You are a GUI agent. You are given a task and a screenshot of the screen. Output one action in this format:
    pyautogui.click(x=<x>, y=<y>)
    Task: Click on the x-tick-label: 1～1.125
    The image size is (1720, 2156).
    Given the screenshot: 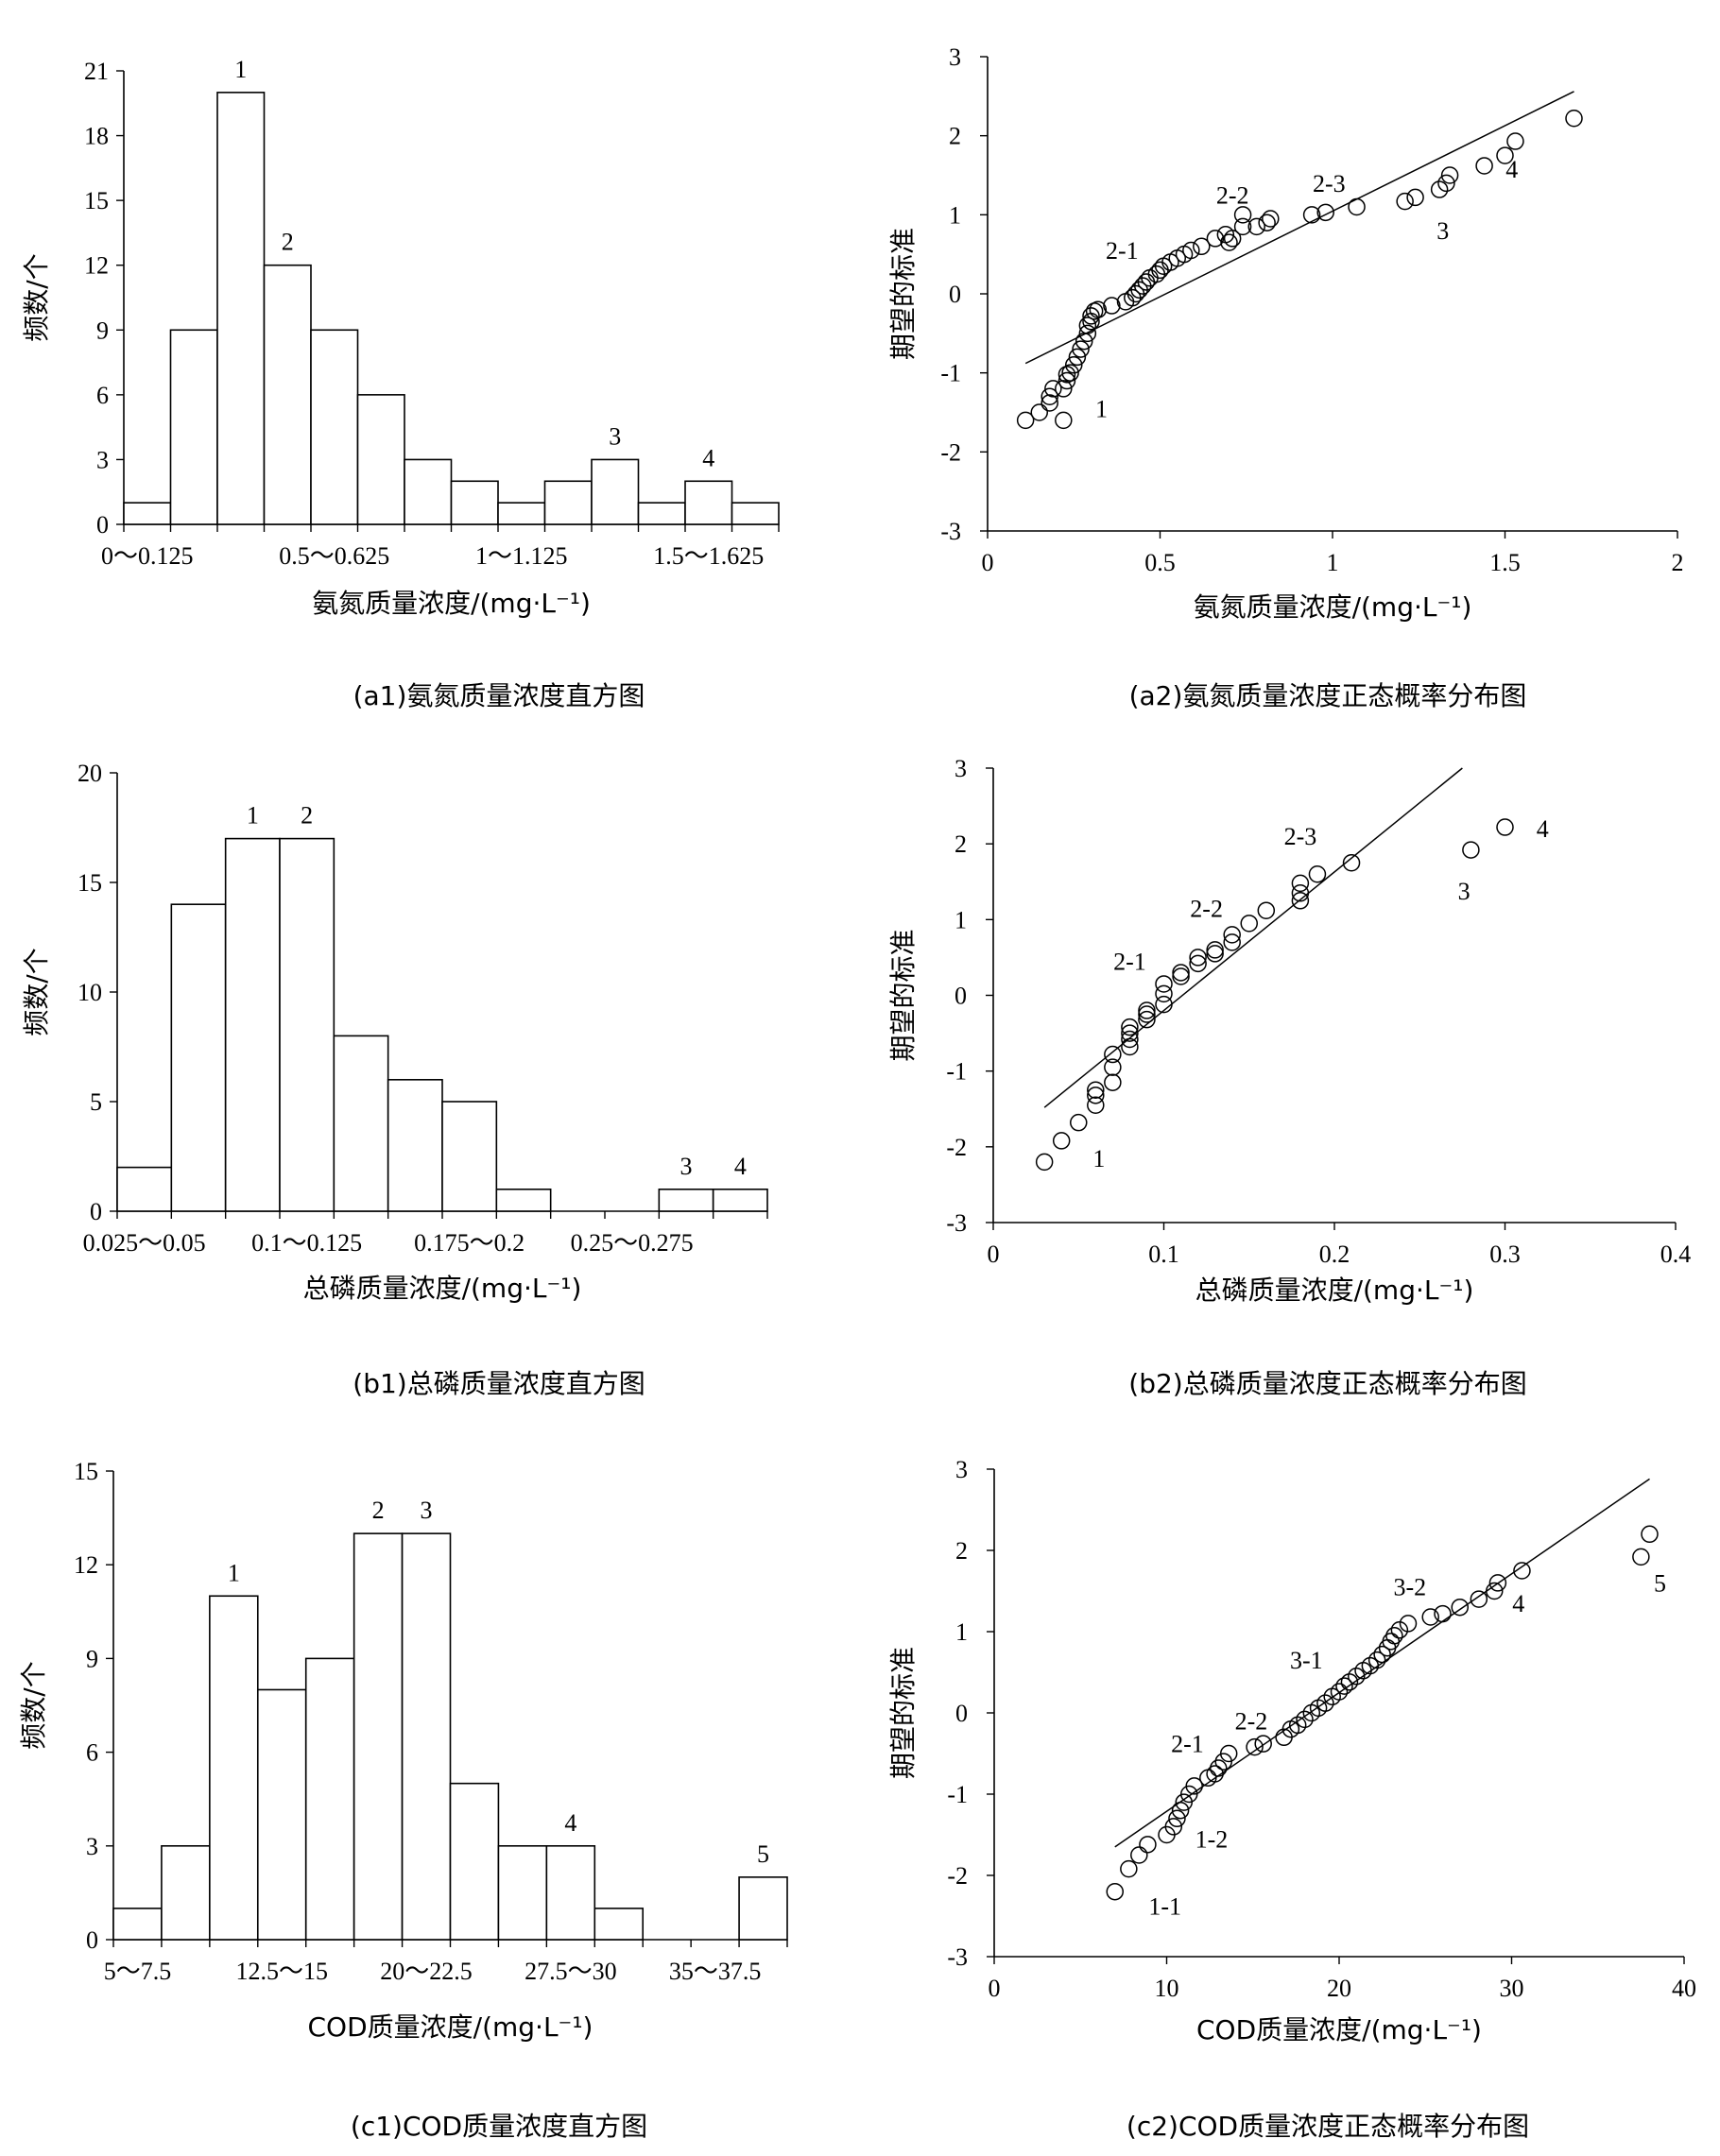 What is the action you would take?
    pyautogui.click(x=522, y=556)
    